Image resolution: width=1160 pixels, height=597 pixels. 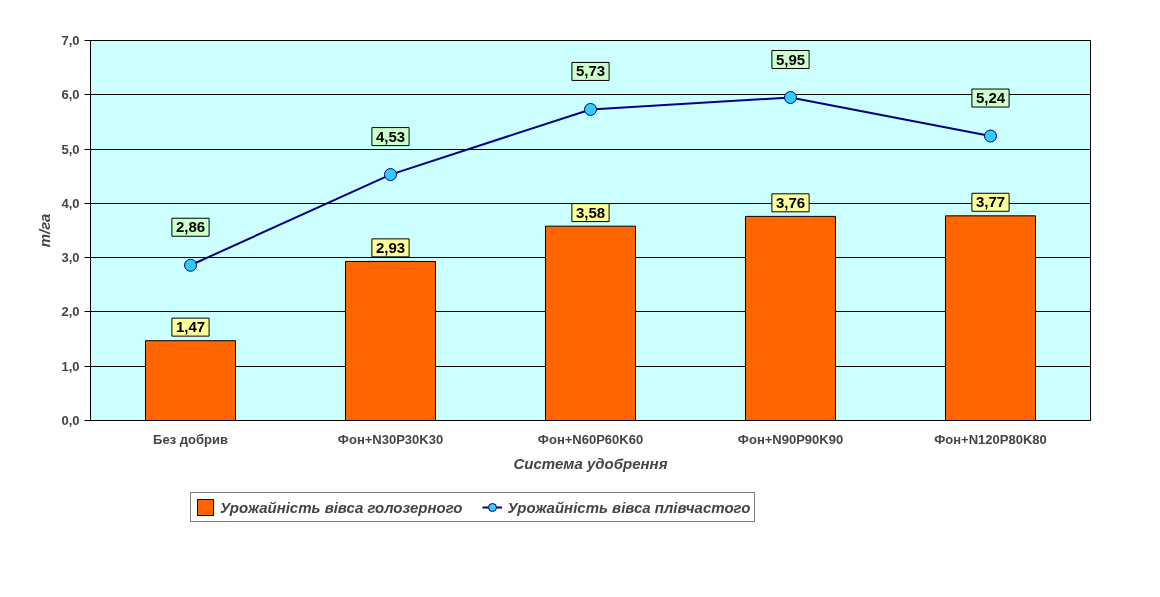 What do you see at coordinates (990, 439) in the screenshot?
I see `x-tick-label: Фон+N120P80K80` at bounding box center [990, 439].